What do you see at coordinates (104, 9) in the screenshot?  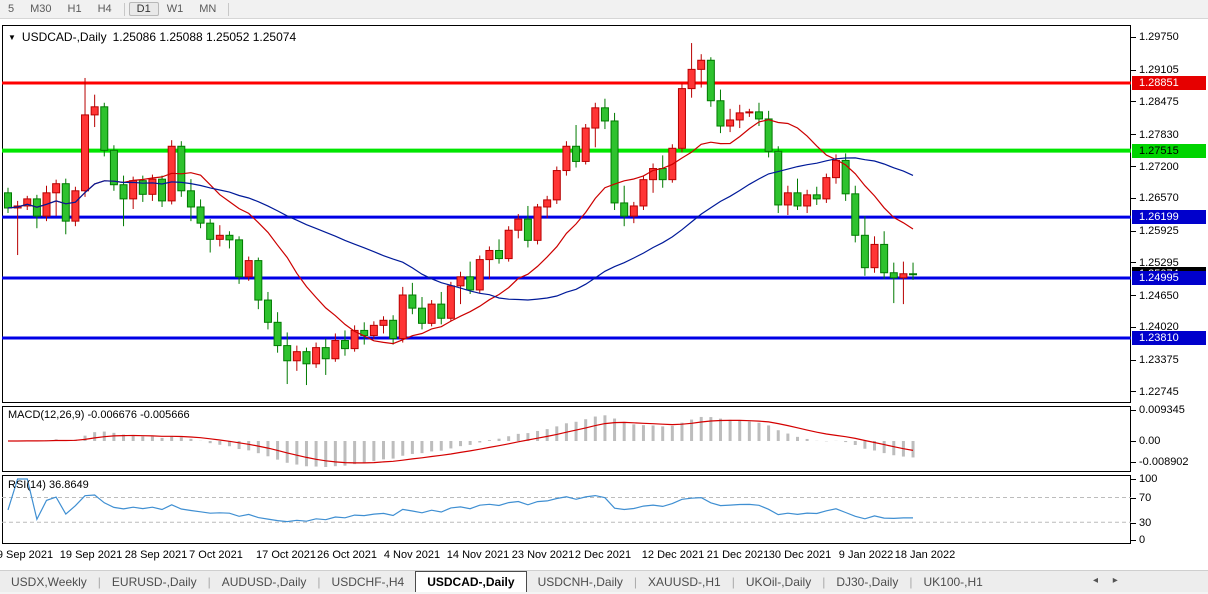 I see `timeframe-button-h4: H4` at bounding box center [104, 9].